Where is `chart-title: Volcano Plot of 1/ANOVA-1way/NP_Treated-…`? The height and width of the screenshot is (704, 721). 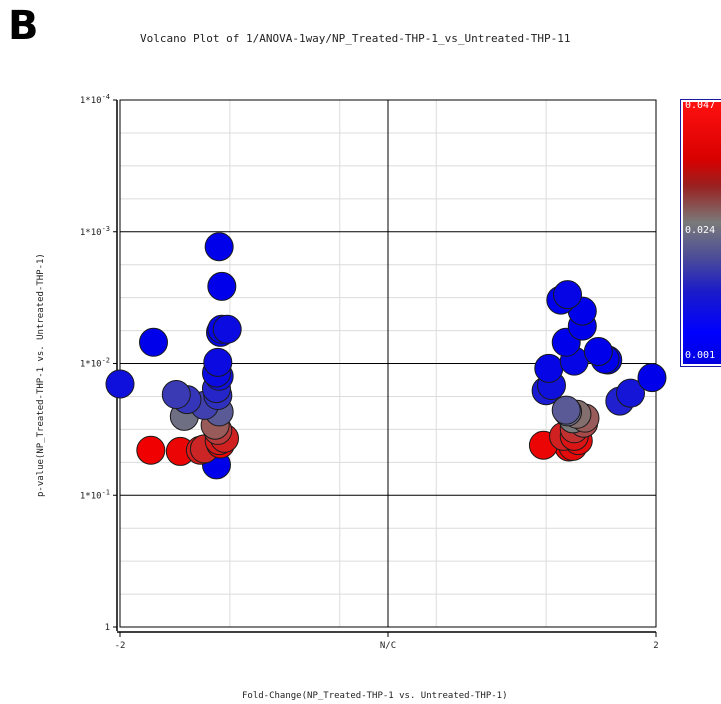
chart-title: Volcano Plot of 1/ANOVA-1way/NP_Treated-… is located at coordinates (355, 38).